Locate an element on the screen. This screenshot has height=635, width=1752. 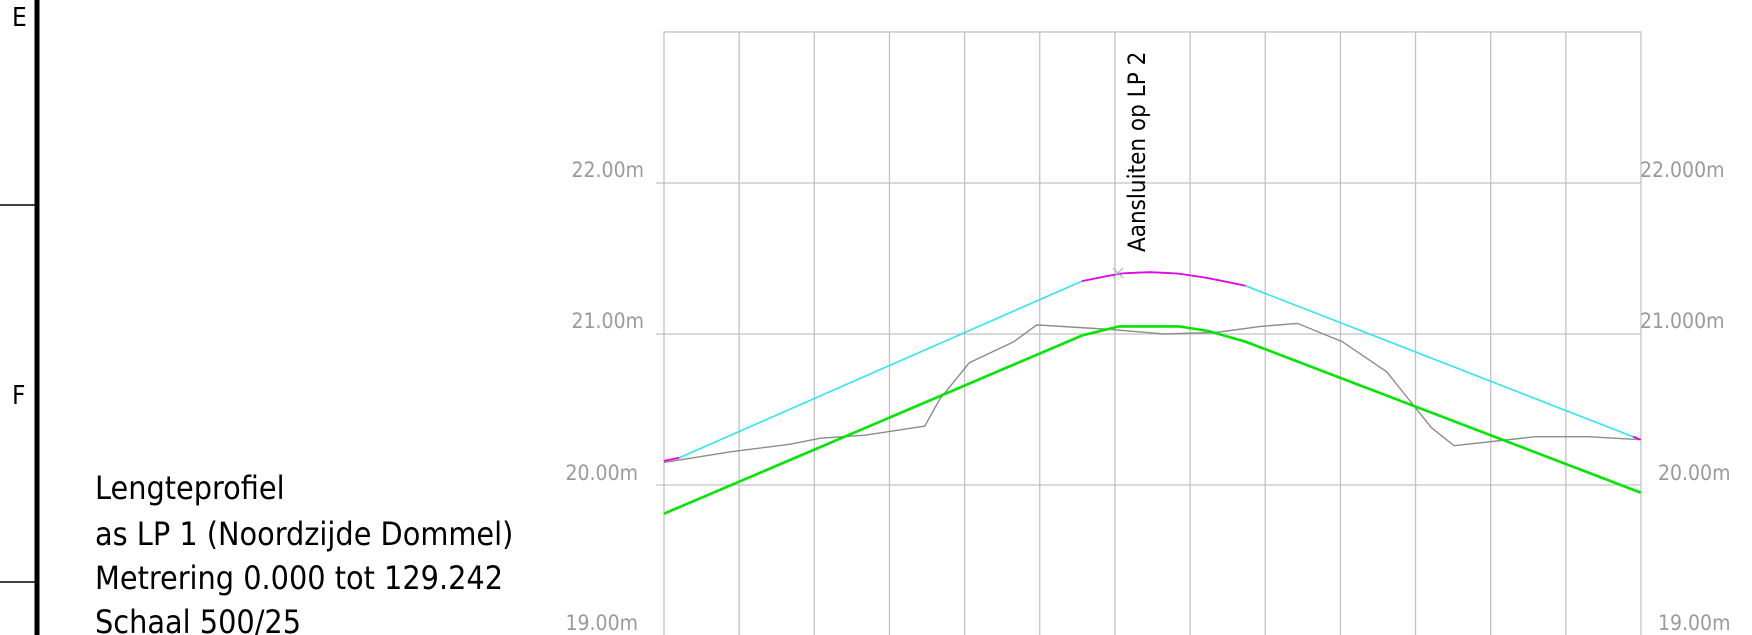
elevation-label-left: 22.00m is located at coordinates (608, 170).